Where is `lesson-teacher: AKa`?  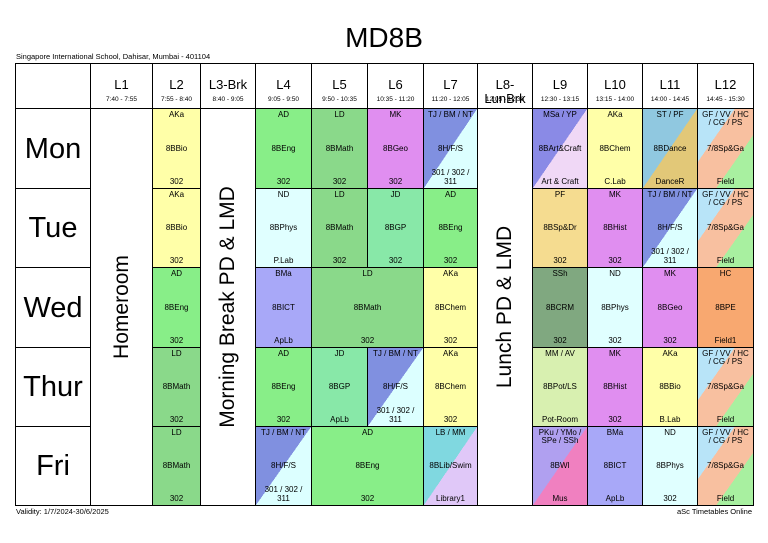 lesson-teacher: AKa is located at coordinates (450, 353).